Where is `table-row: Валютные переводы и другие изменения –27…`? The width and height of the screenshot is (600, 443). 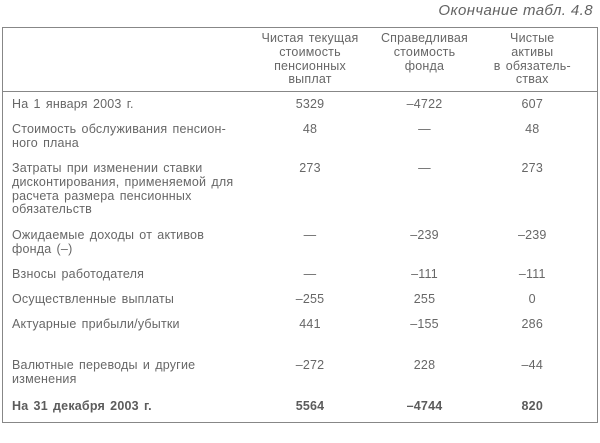 table-row: Валютные переводы и другие изменения –27… is located at coordinates (300, 365).